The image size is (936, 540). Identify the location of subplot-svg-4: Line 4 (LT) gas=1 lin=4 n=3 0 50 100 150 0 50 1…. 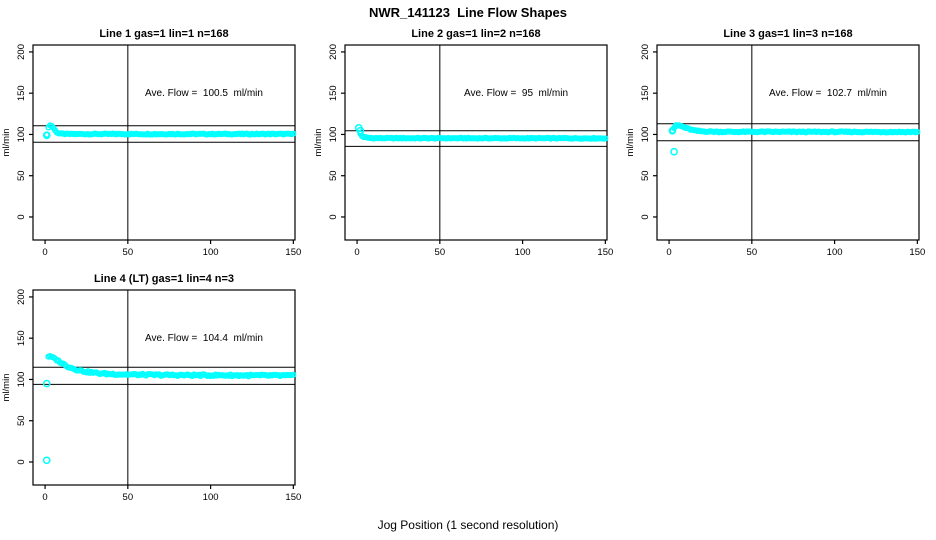
(151, 388).